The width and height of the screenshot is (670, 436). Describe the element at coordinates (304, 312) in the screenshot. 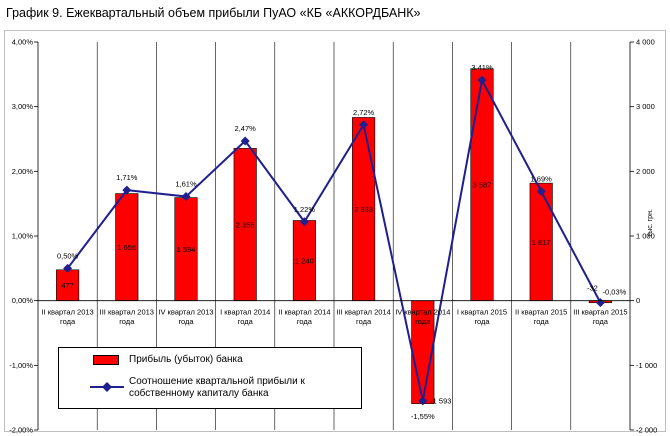

I see `category-label-line: II квартал 2014` at that location.